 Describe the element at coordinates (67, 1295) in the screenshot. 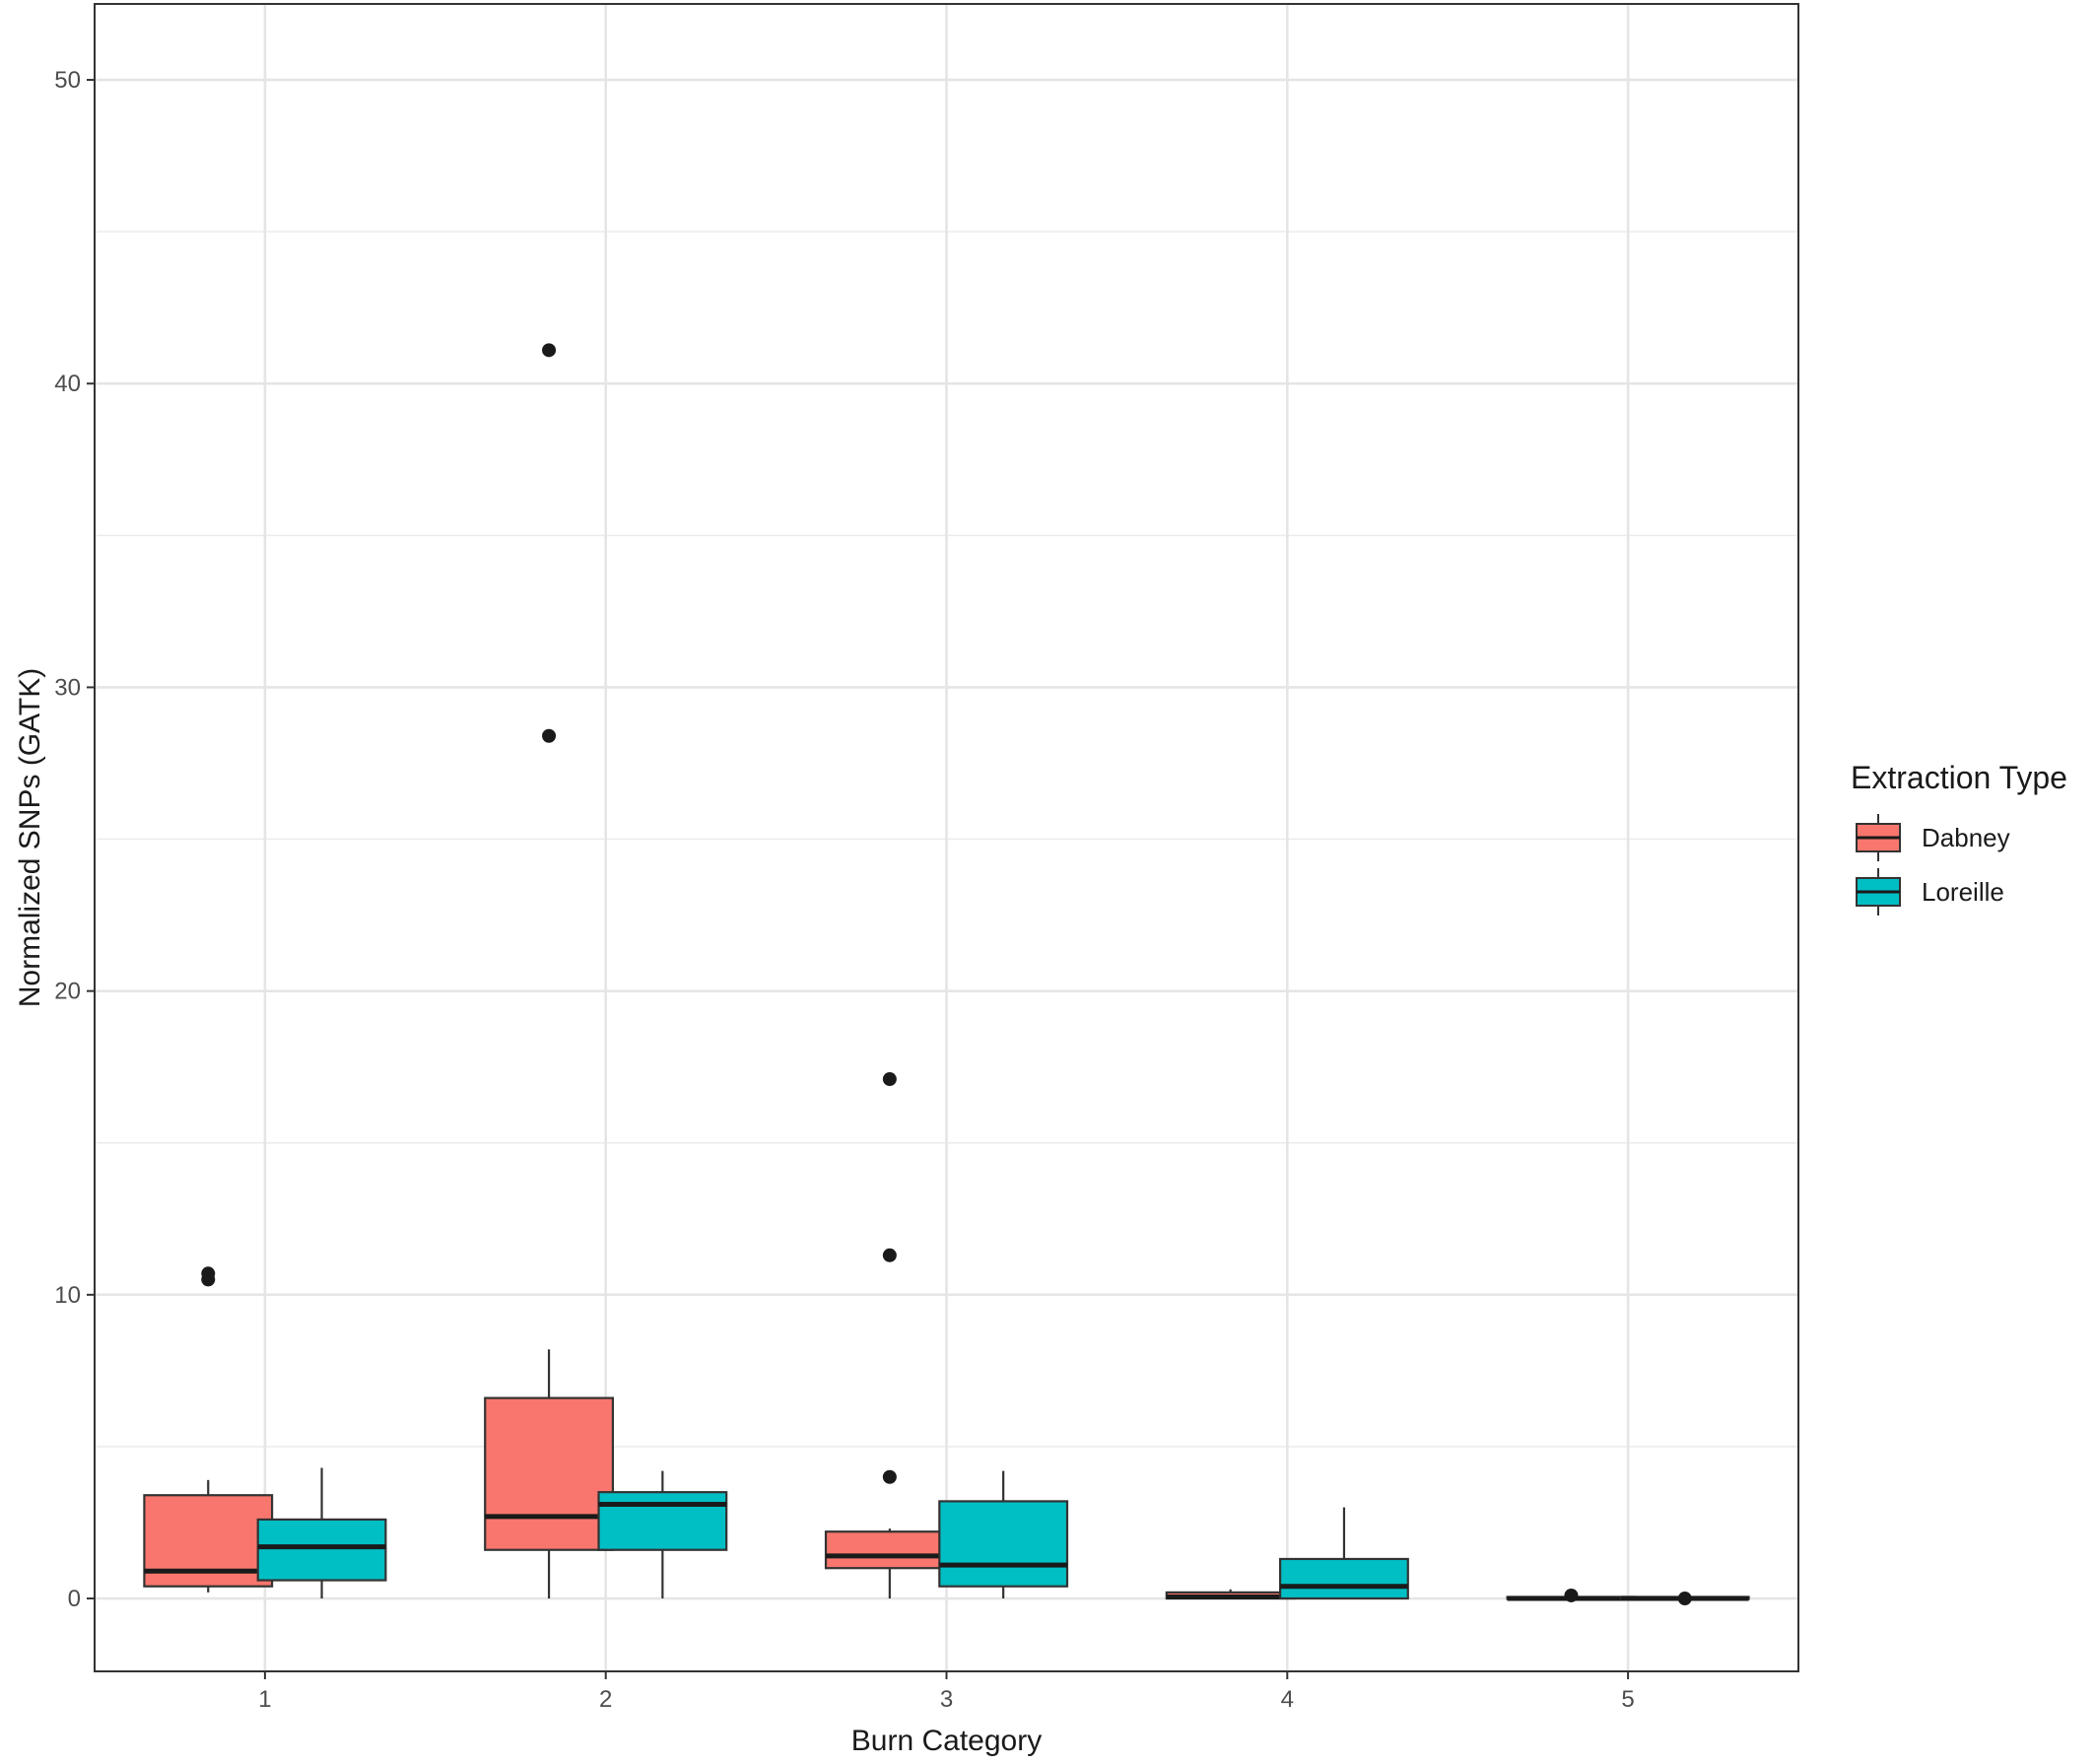

I see `y-tick-label: 10` at that location.